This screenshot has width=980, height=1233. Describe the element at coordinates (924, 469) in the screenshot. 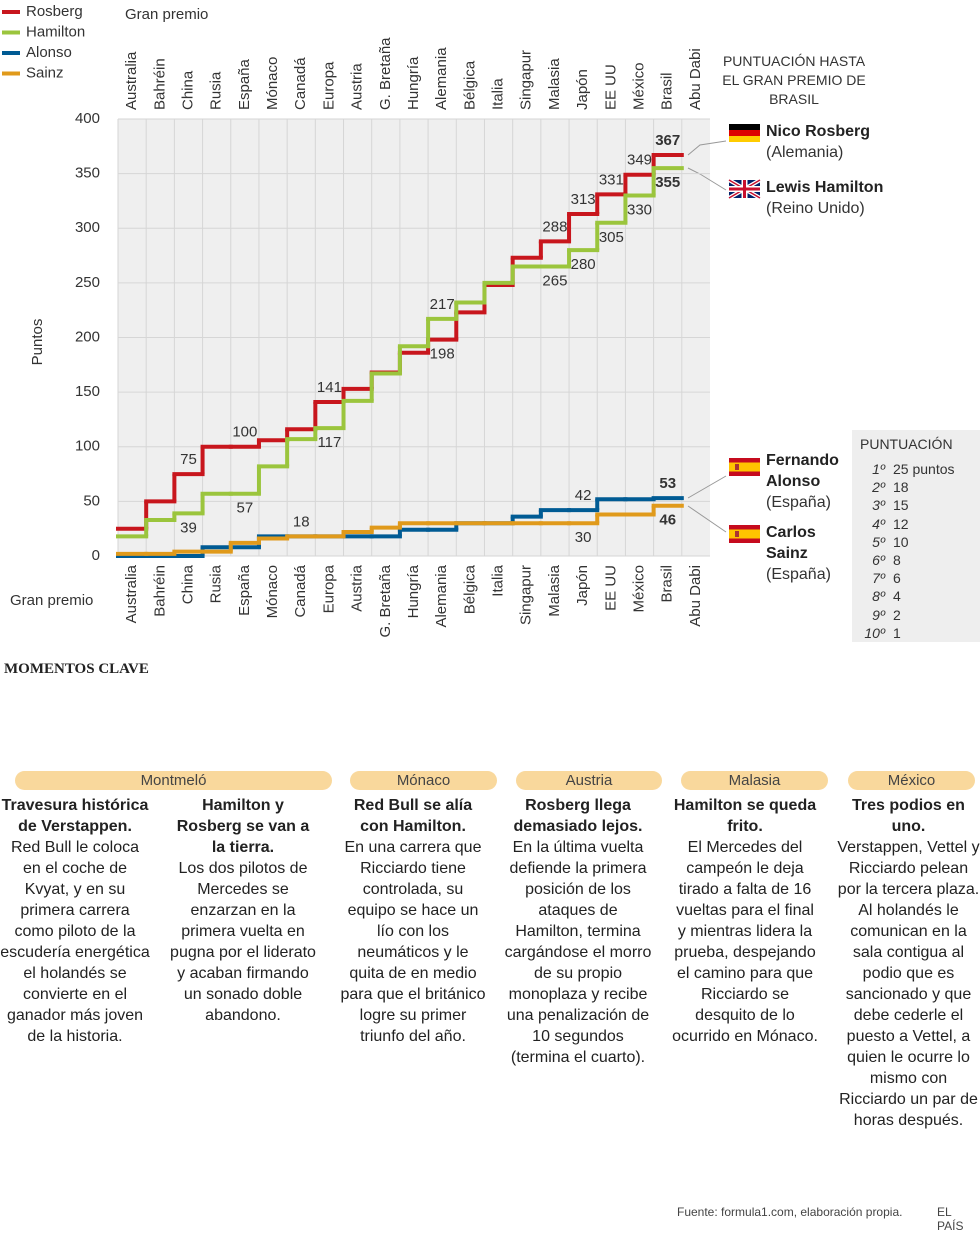

I see `points: 25 puntos` at that location.